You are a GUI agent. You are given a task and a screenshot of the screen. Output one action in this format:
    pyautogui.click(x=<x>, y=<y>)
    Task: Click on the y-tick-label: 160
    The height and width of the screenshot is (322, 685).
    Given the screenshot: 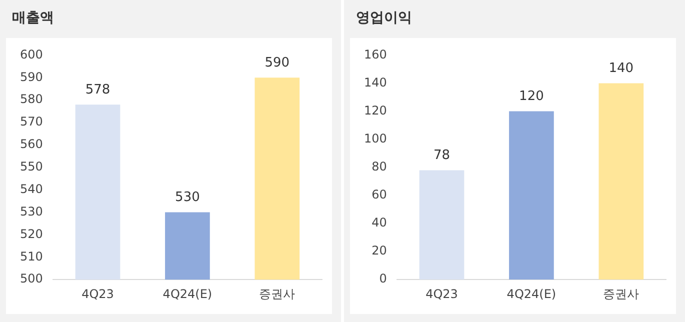 What is the action you would take?
    pyautogui.click(x=375, y=54)
    